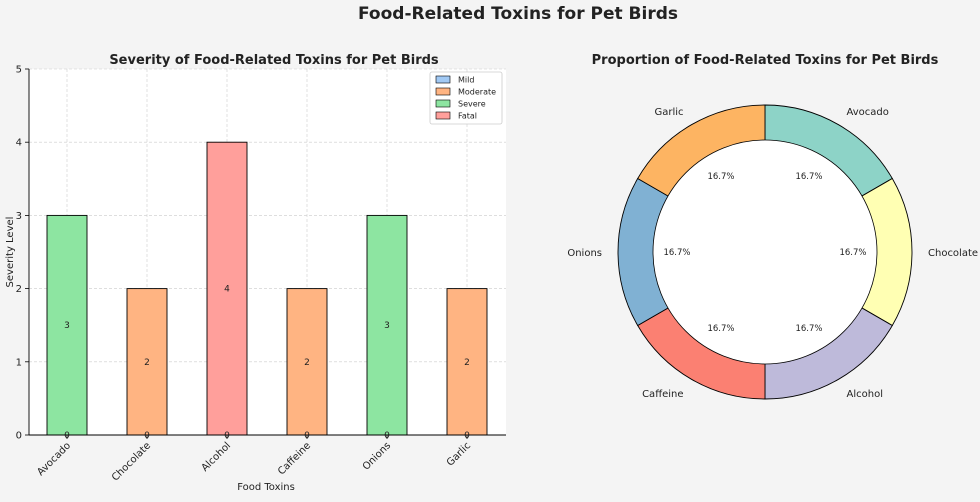 The height and width of the screenshot is (502, 980). What do you see at coordinates (131, 461) in the screenshot?
I see `x-tick-label: Chocolate` at bounding box center [131, 461].